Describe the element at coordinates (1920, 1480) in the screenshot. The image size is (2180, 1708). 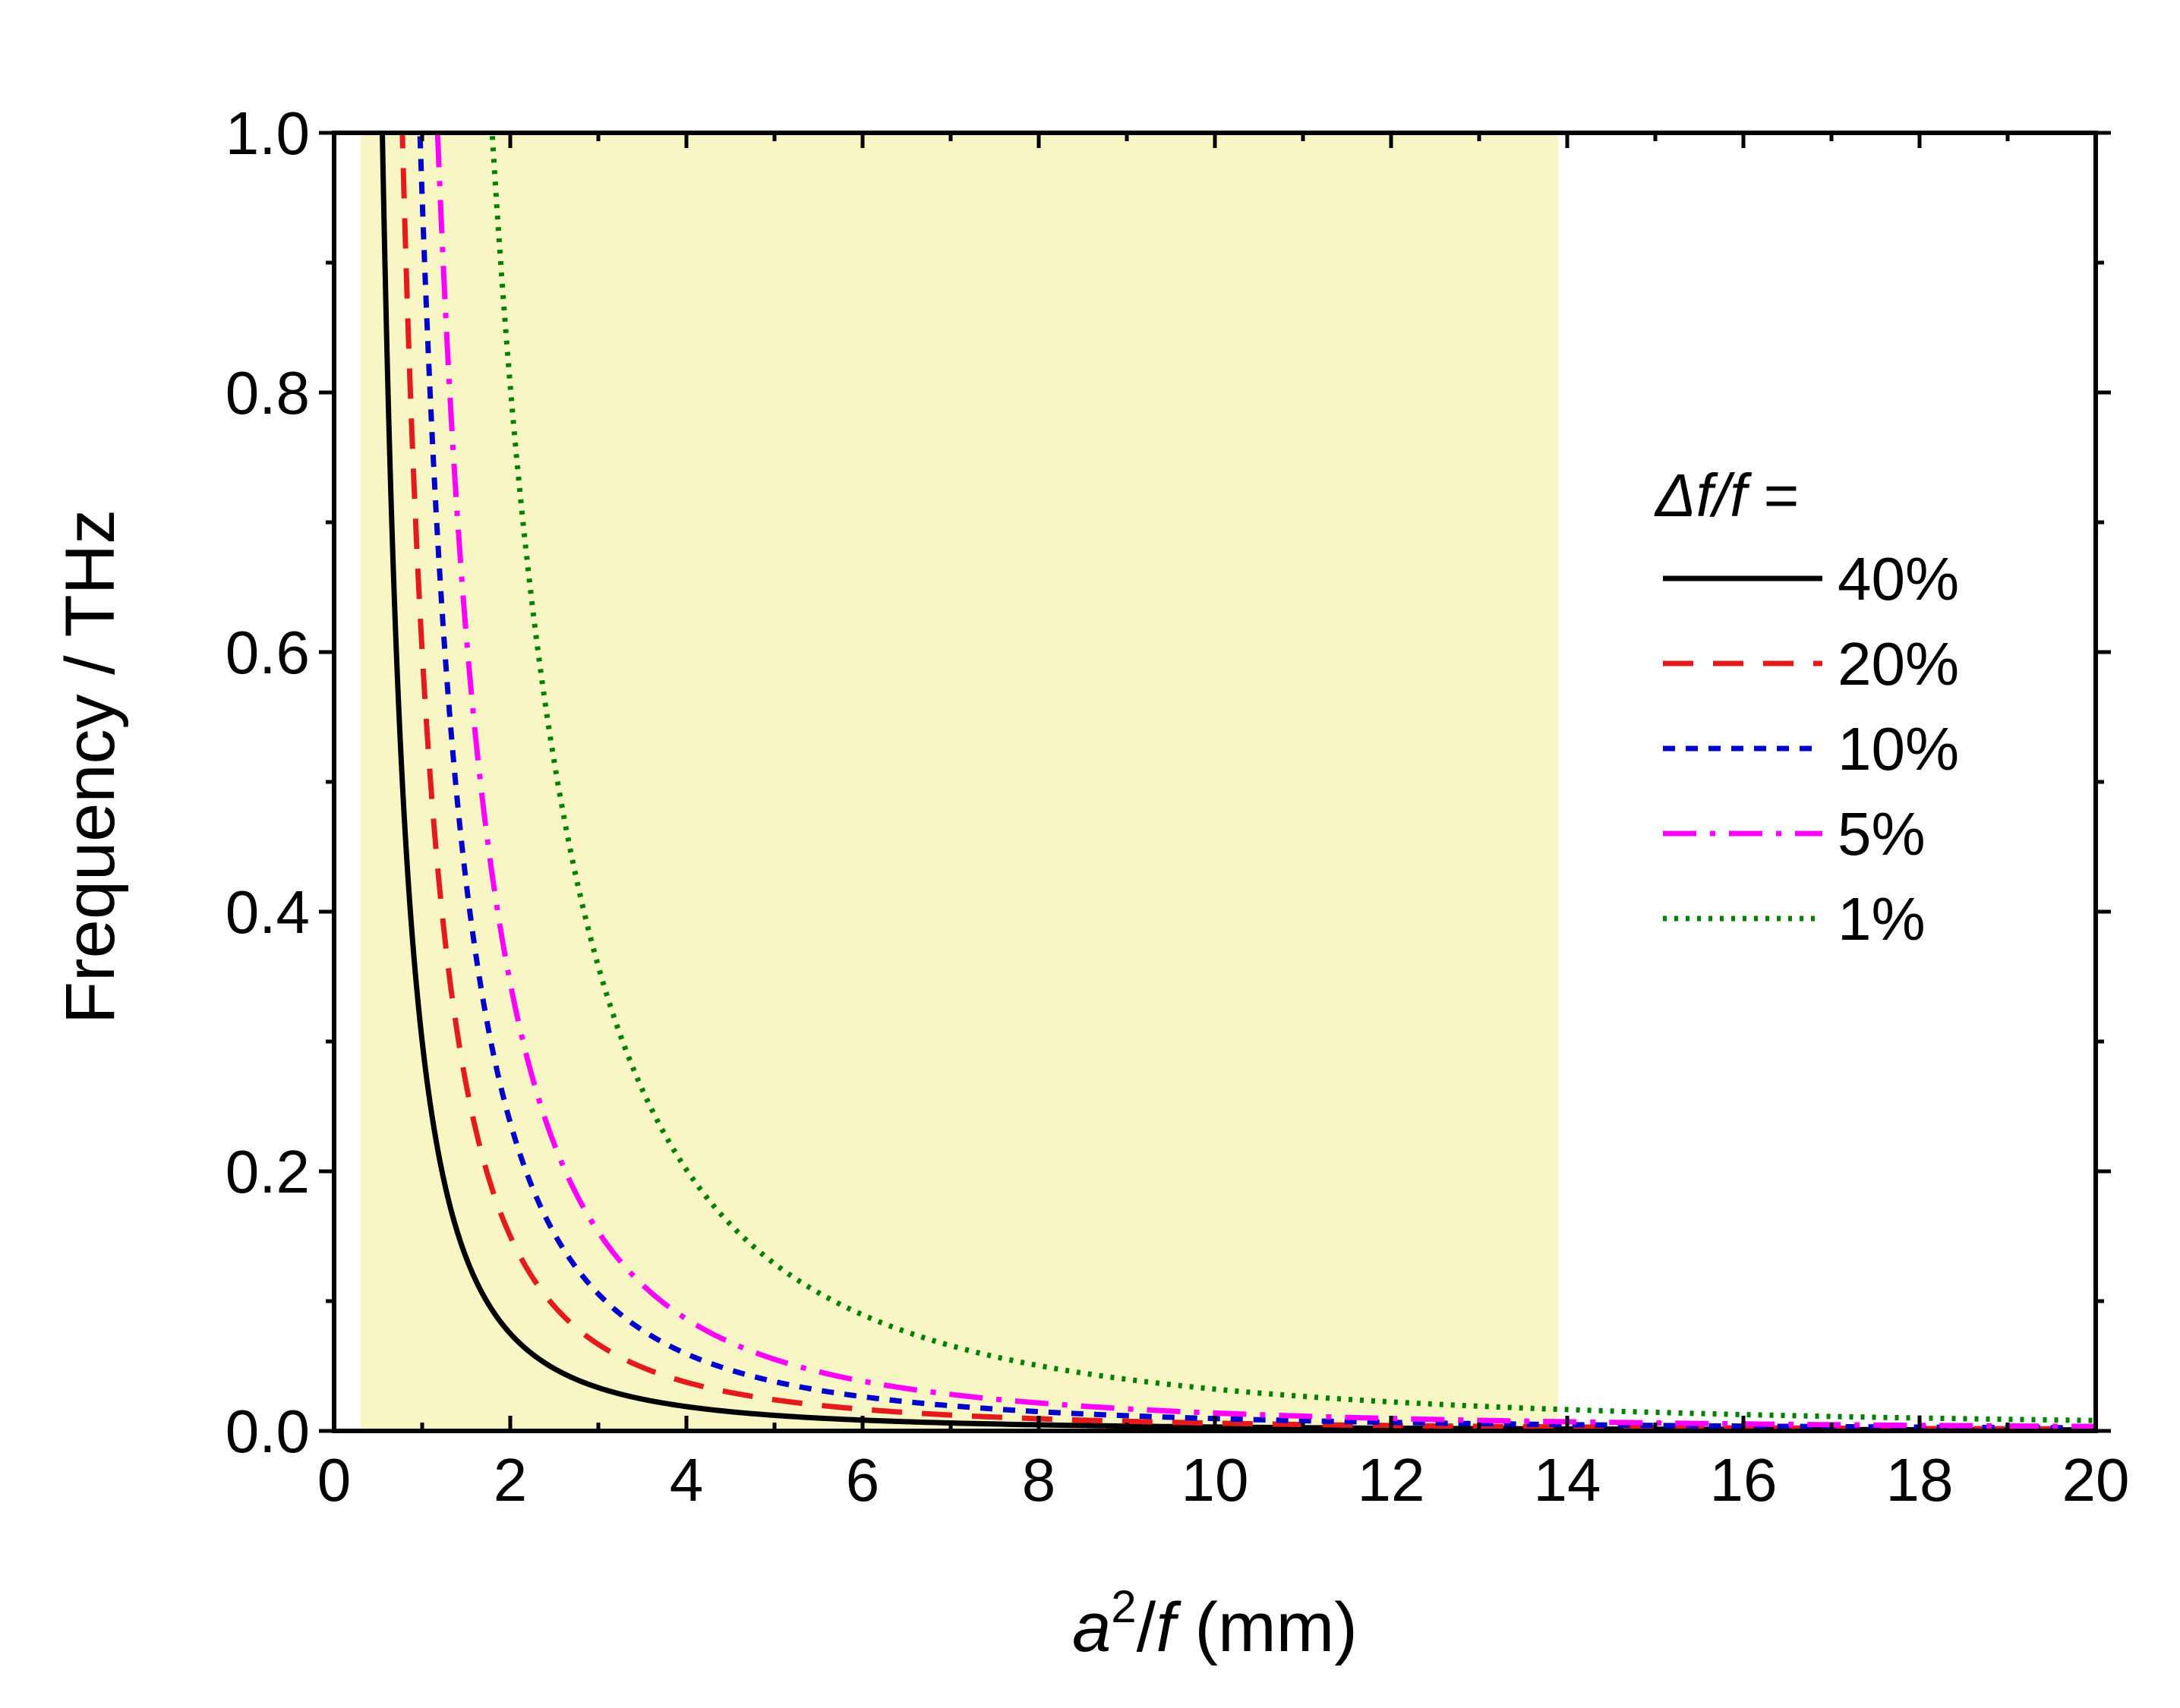
I see `x-tick-label: 18` at that location.